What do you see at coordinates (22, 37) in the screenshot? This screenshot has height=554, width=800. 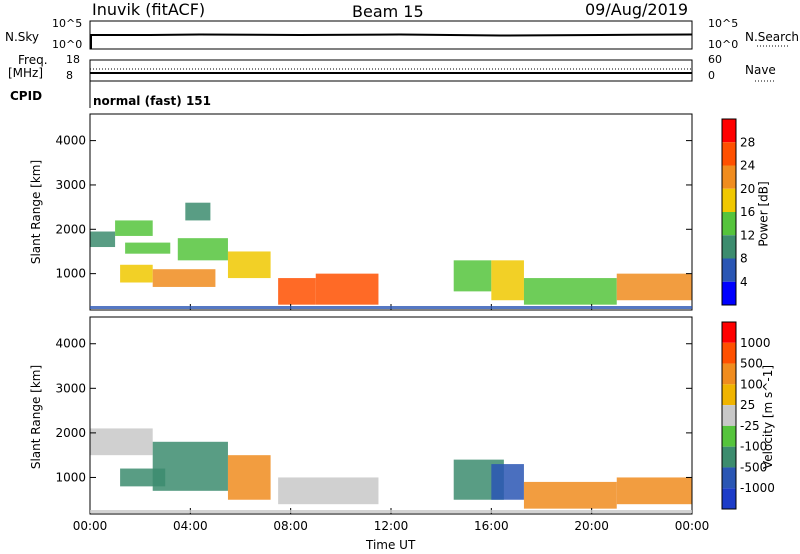 I see `nsky-label: N.Sky` at bounding box center [22, 37].